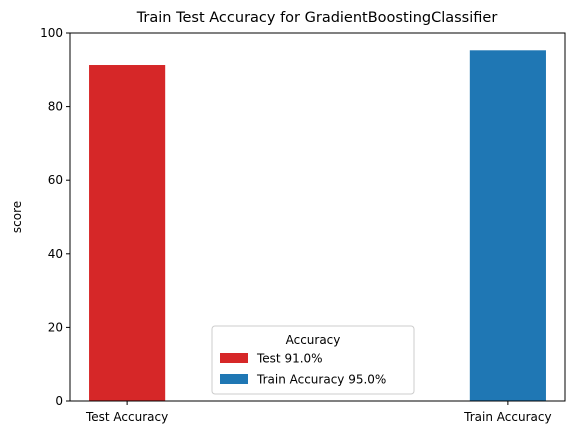 The width and height of the screenshot is (571, 435). What do you see at coordinates (318, 412) in the screenshot?
I see `x-axis: Test Accuracy Train Accuracy` at bounding box center [318, 412].